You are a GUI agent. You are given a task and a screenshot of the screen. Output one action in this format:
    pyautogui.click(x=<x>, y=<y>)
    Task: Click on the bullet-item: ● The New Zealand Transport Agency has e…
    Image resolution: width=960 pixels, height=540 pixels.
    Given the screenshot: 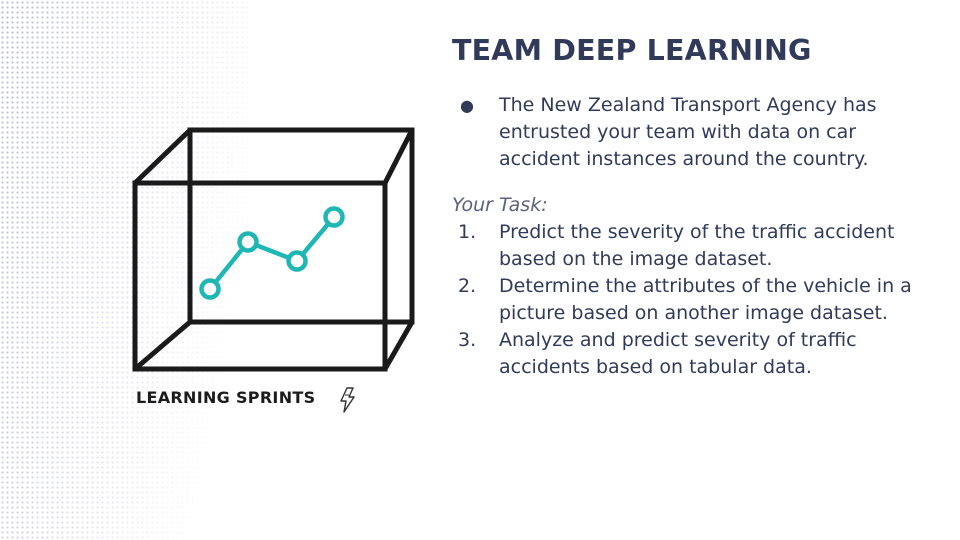 What is the action you would take?
    pyautogui.click(x=692, y=132)
    